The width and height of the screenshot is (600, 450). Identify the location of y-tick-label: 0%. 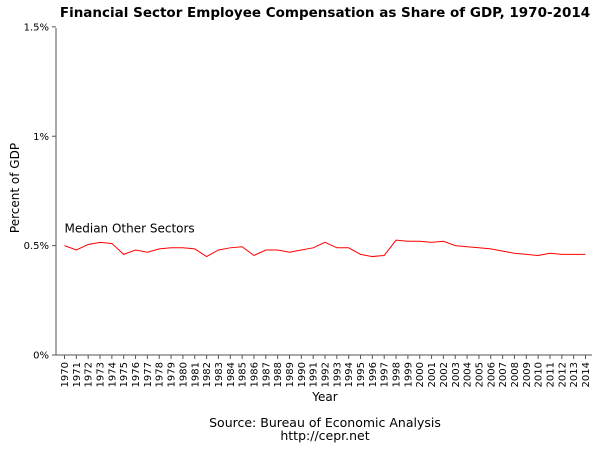
(41, 356).